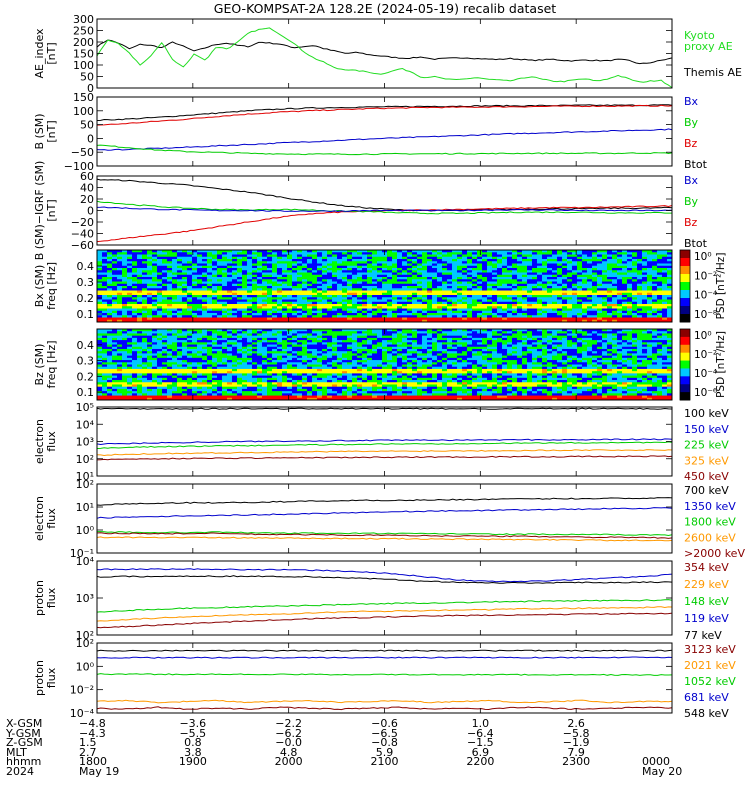 The image size is (750, 800). What do you see at coordinates (384, 195) in the screenshot?
I see `series-line` at bounding box center [384, 195].